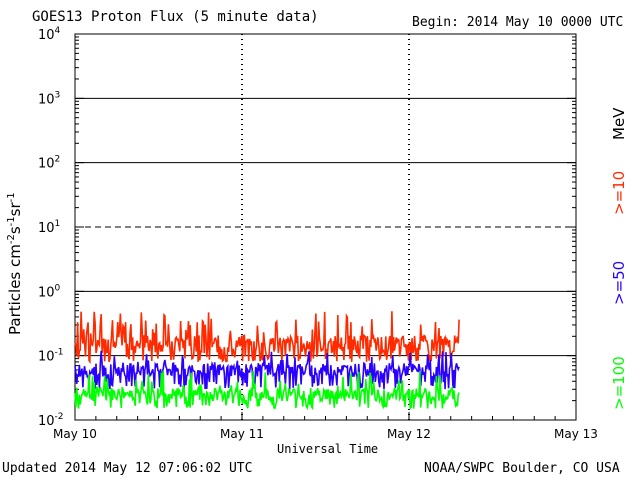 The image size is (640, 480). I want to click on x-tick-label: May 10, so click(75, 434).